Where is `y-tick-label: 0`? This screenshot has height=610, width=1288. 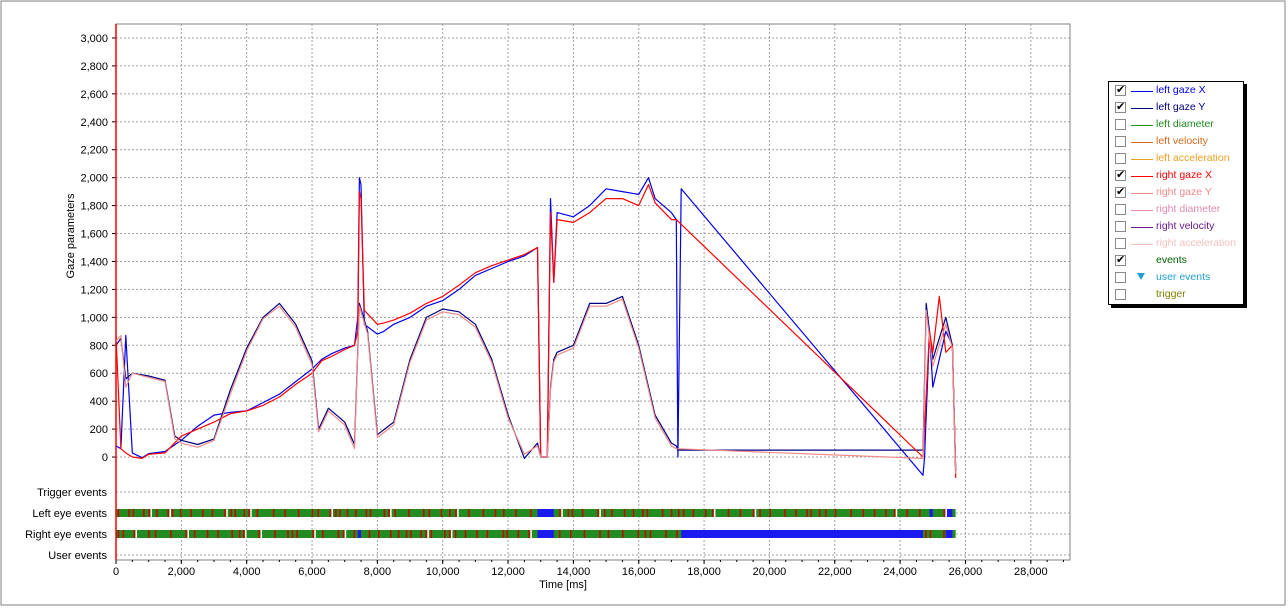 y-tick-label: 0 is located at coordinates (105, 458).